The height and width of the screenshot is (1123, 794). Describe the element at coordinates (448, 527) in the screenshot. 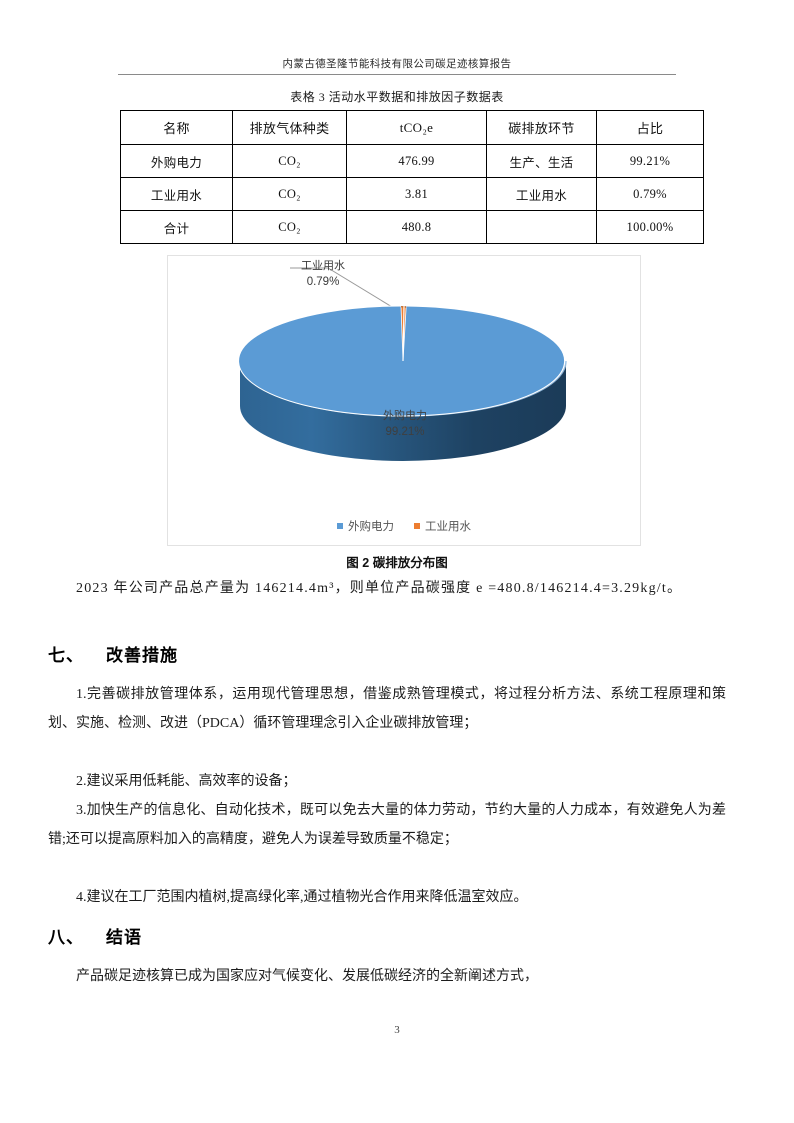

I see `legend-label: 工业用水` at that location.